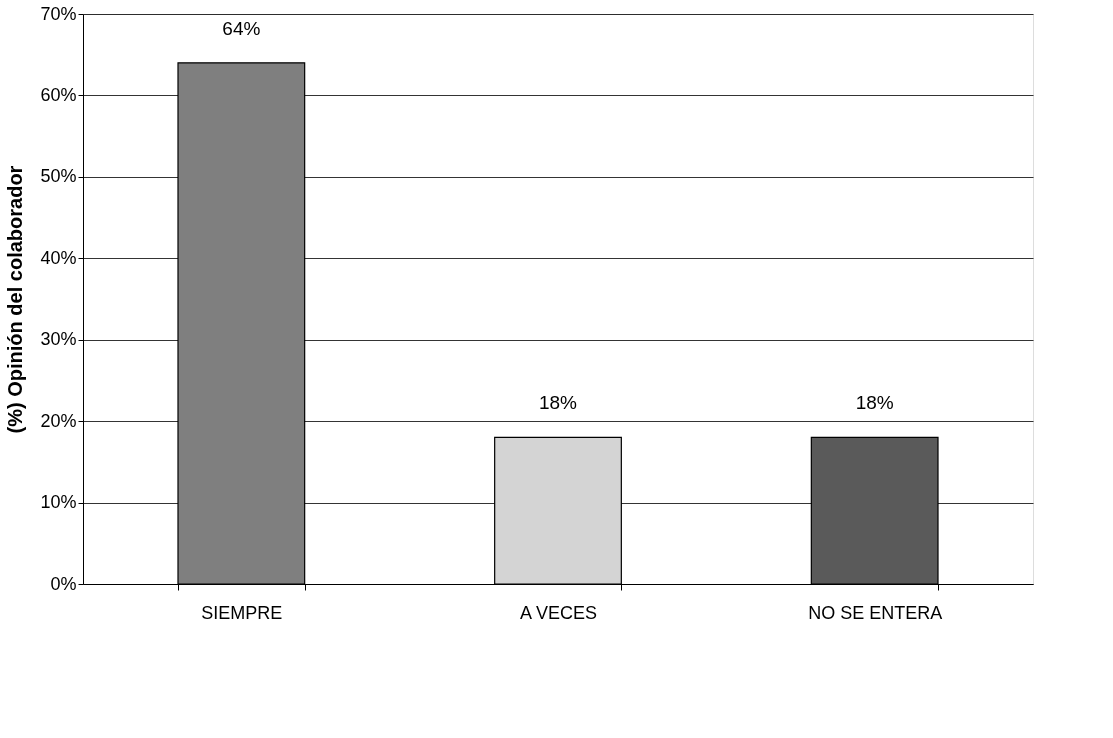 The image size is (1113, 738). I want to click on x-tick-label: NO SE ENTERA, so click(875, 612).